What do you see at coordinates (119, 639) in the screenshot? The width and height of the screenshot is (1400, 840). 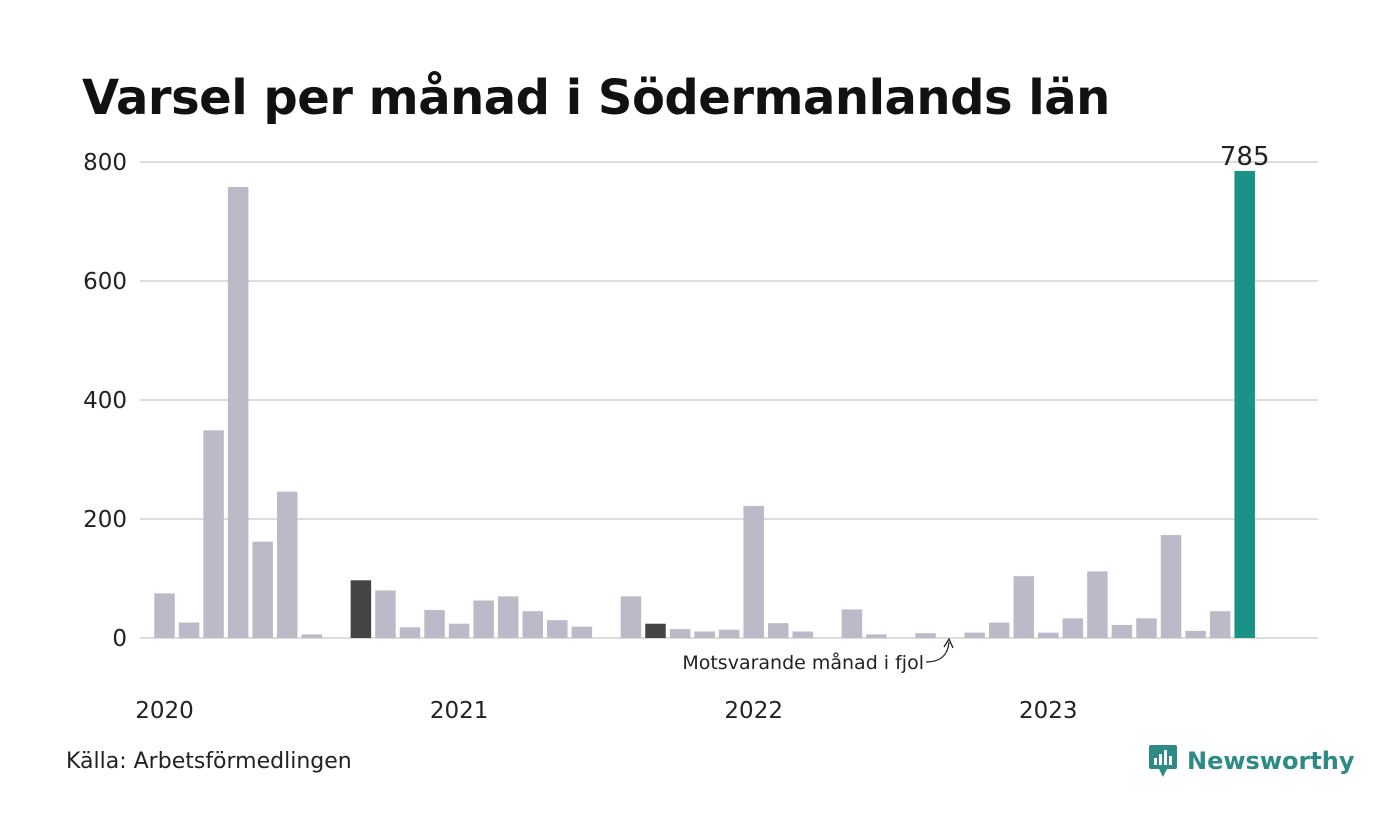 I see `y-tick-label: 0` at bounding box center [119, 639].